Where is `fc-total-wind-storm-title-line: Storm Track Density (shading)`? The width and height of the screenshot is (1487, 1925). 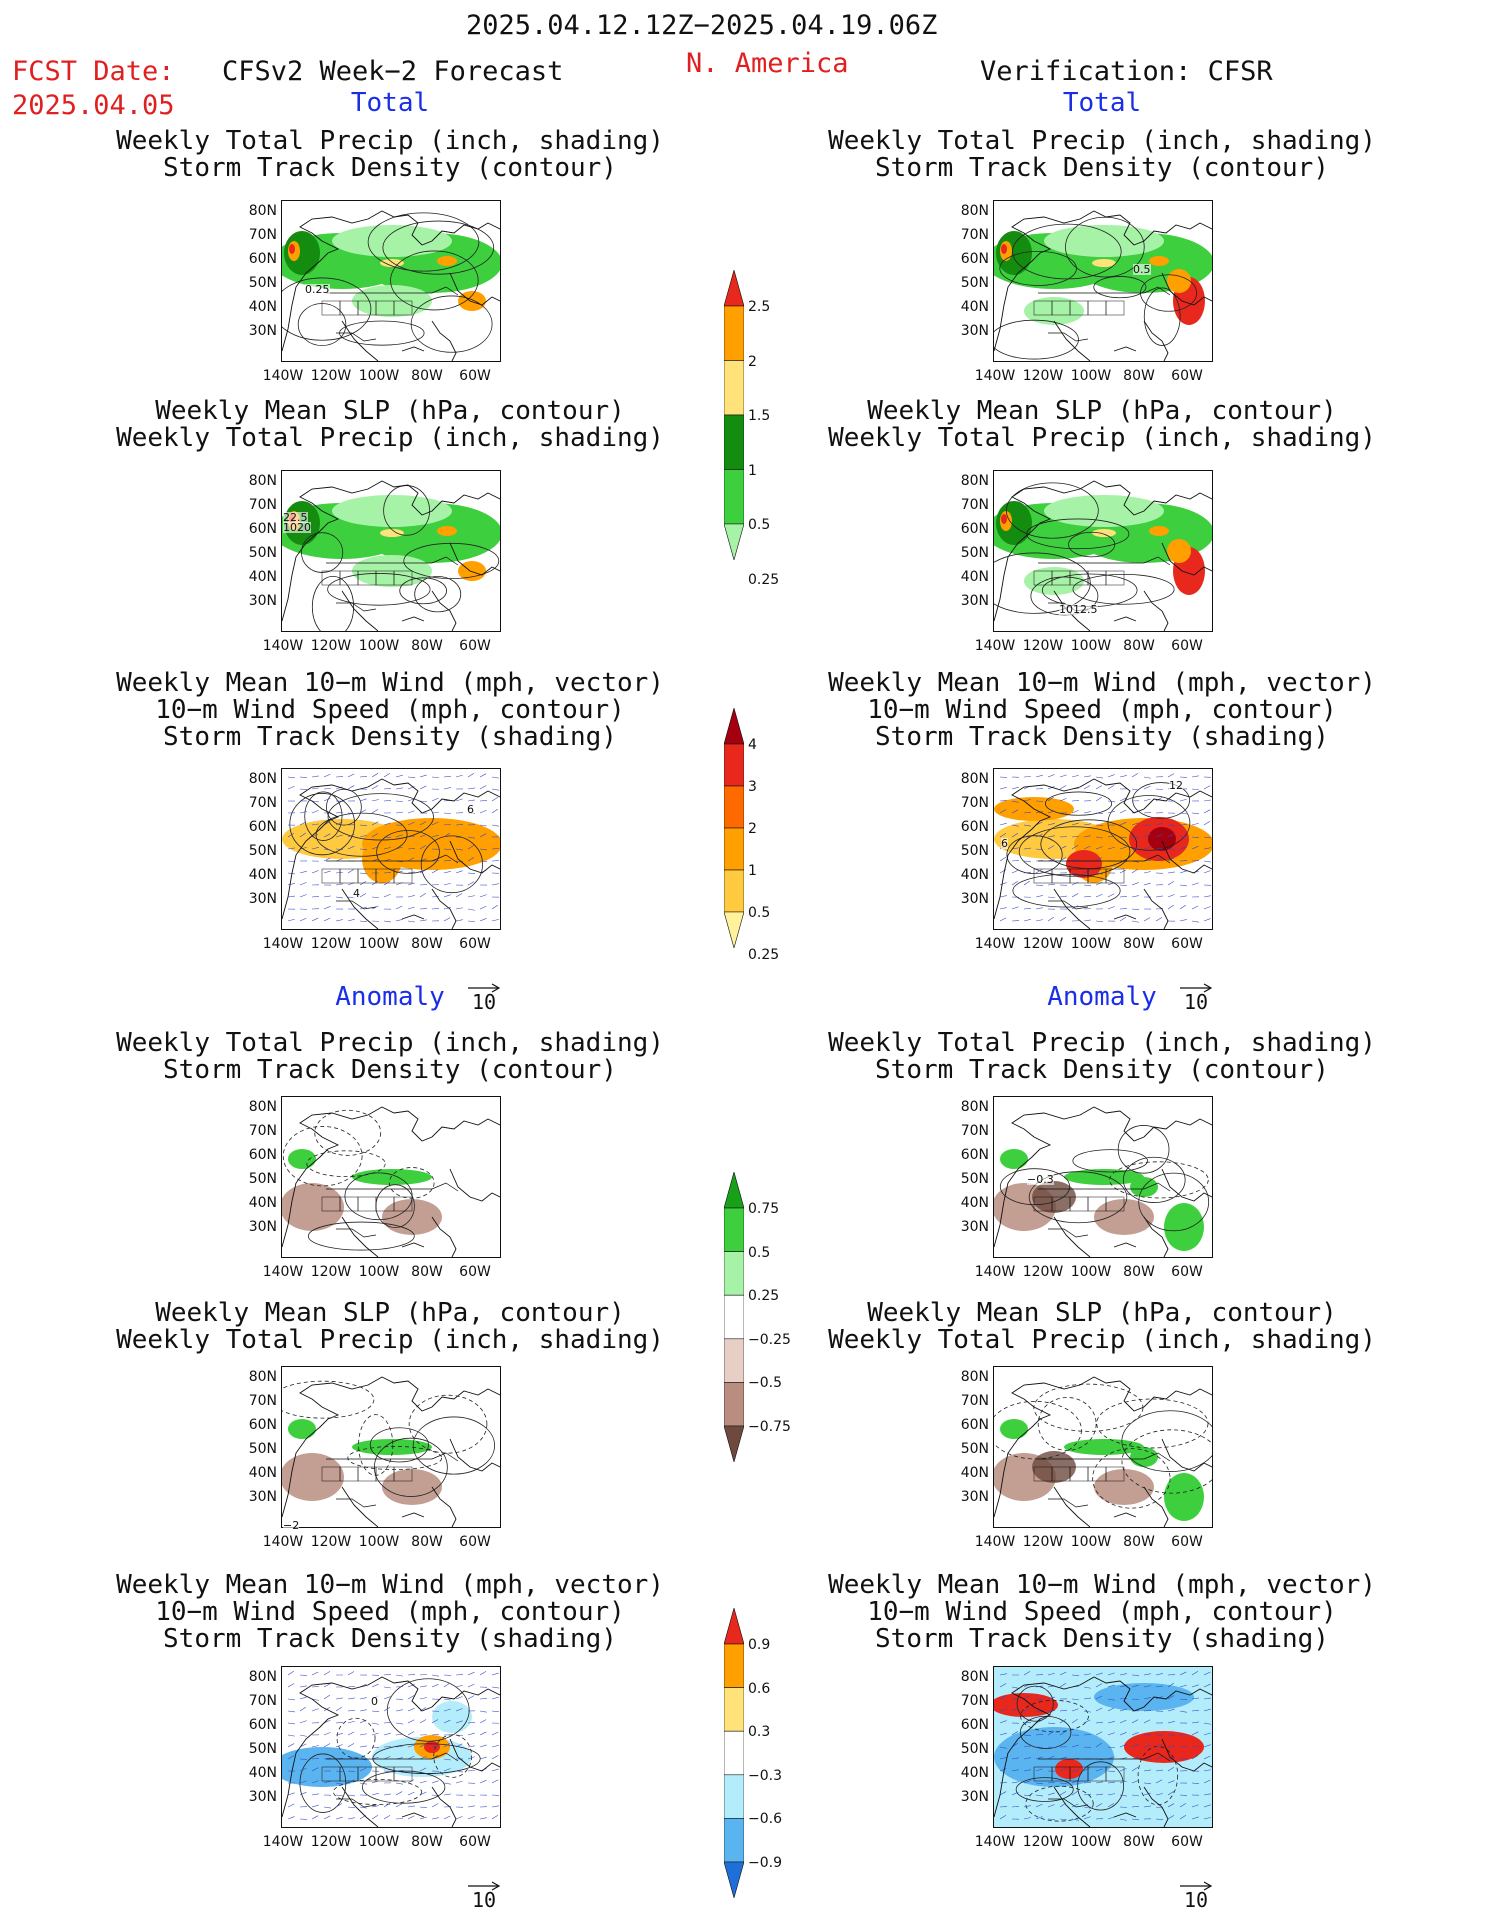
fc-total-wind-storm-title-line: Storm Track Density (shading) is located at coordinates (390, 737).